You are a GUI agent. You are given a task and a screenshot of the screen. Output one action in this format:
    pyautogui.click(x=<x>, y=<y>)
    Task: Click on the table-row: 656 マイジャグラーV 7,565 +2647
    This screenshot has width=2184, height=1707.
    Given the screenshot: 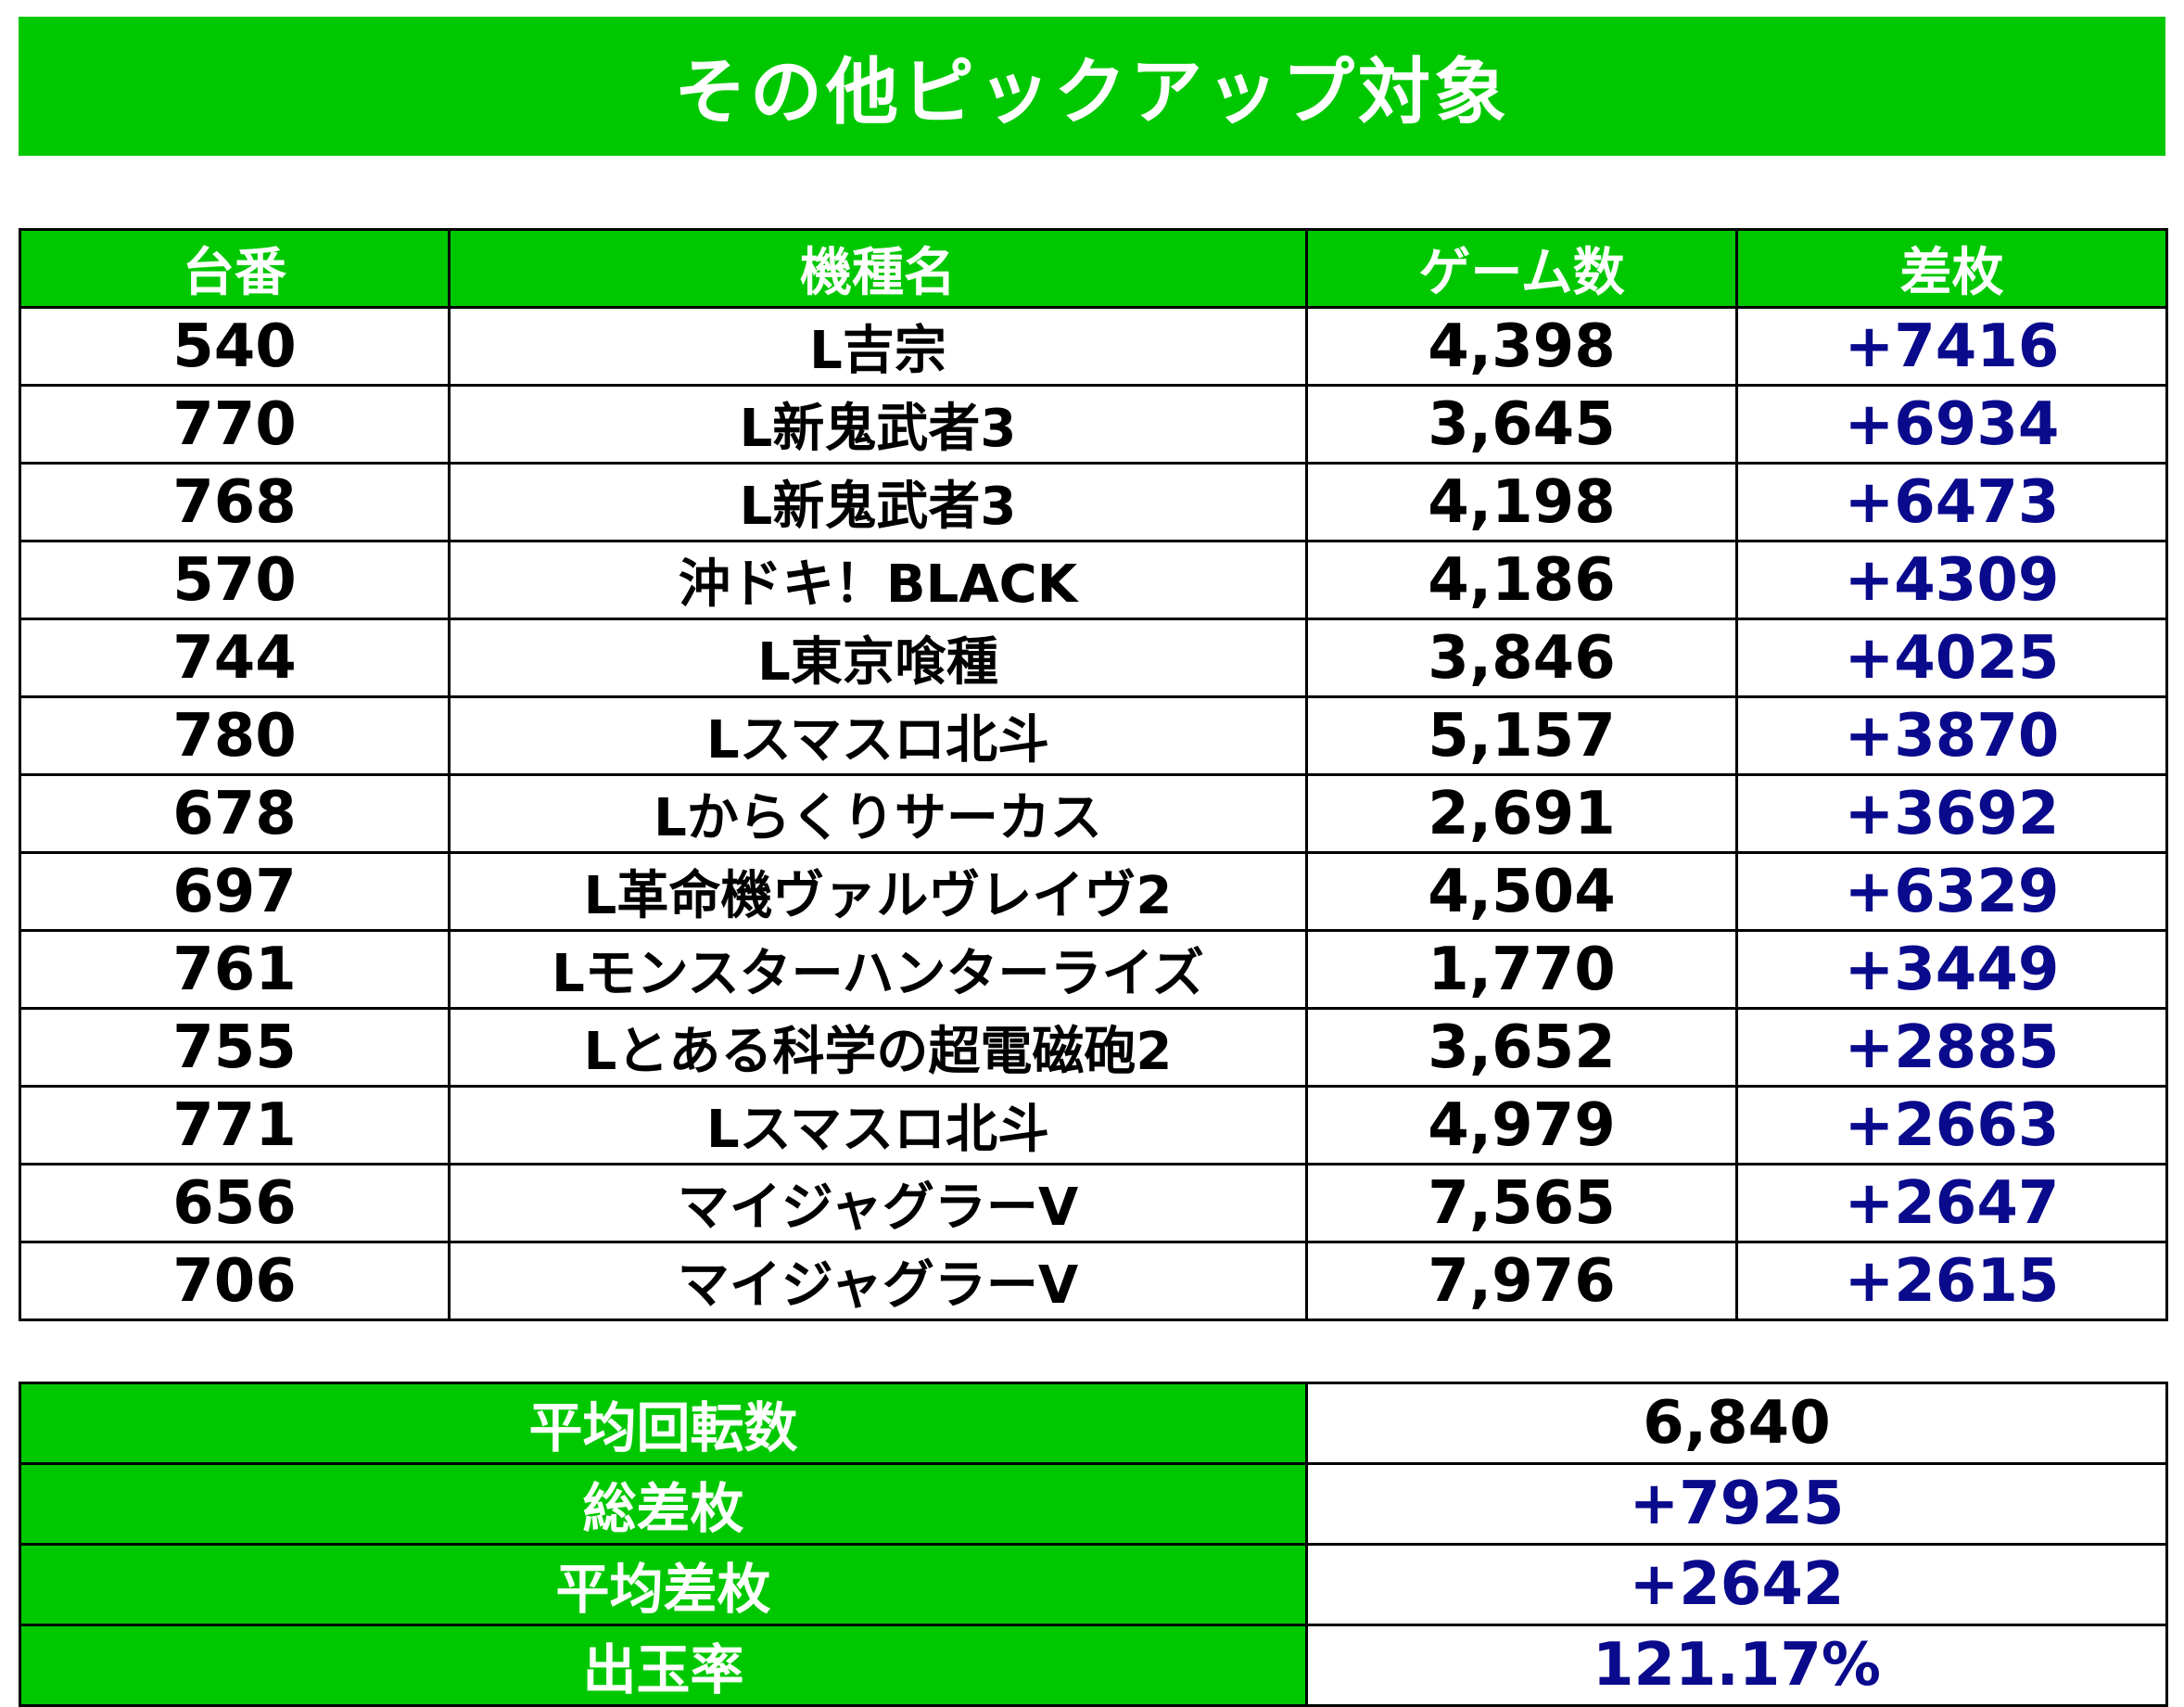 What is the action you would take?
    pyautogui.click(x=1093, y=1203)
    